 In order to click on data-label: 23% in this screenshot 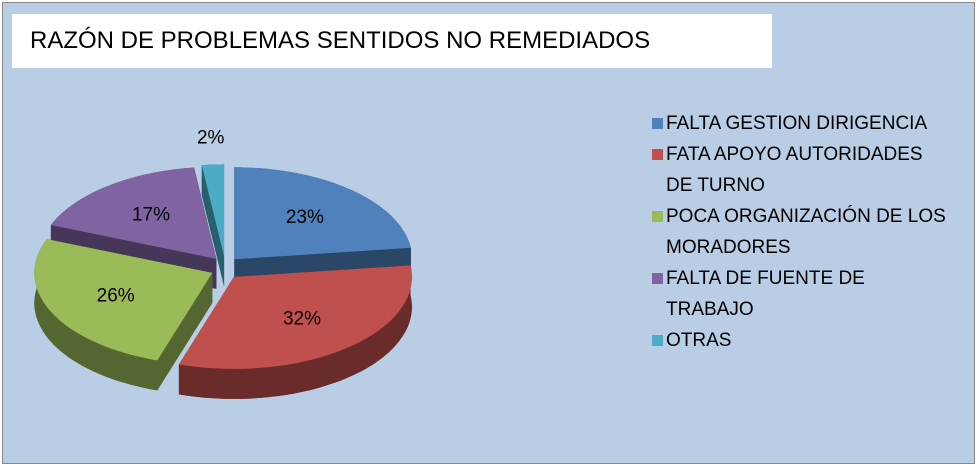, I will do `click(305, 217)`.